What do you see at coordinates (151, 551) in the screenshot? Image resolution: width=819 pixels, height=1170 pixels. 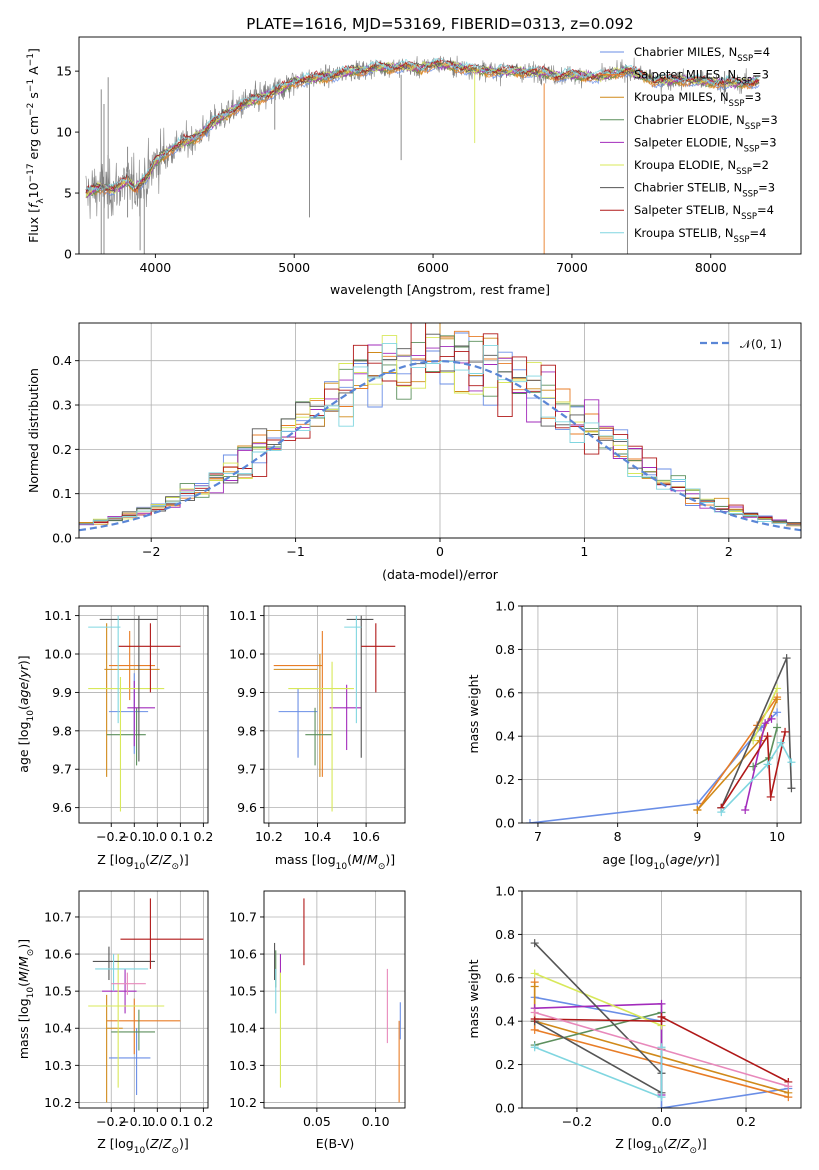 I see `x-tick-label: −2` at bounding box center [151, 551].